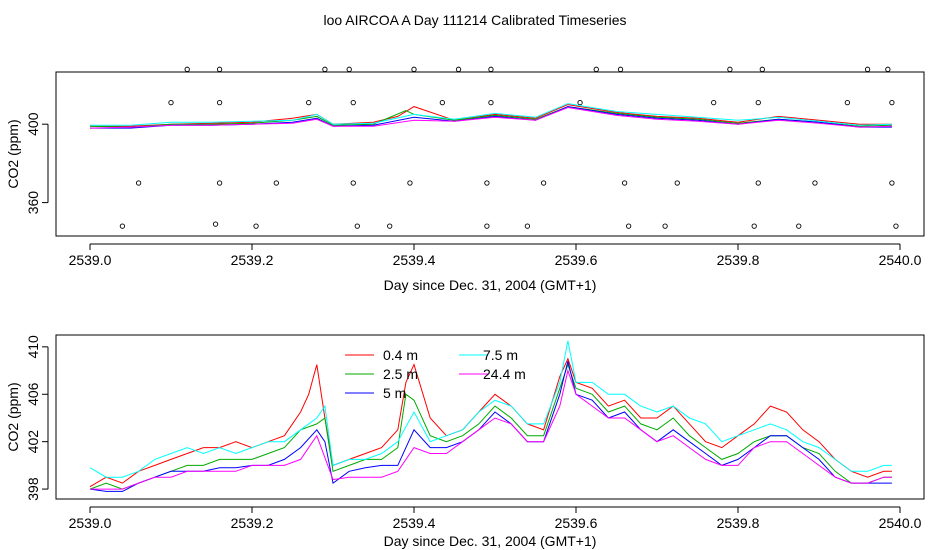  Describe the element at coordinates (900, 523) in the screenshot. I see `bottom-x-tick-label: 2540.0` at that location.